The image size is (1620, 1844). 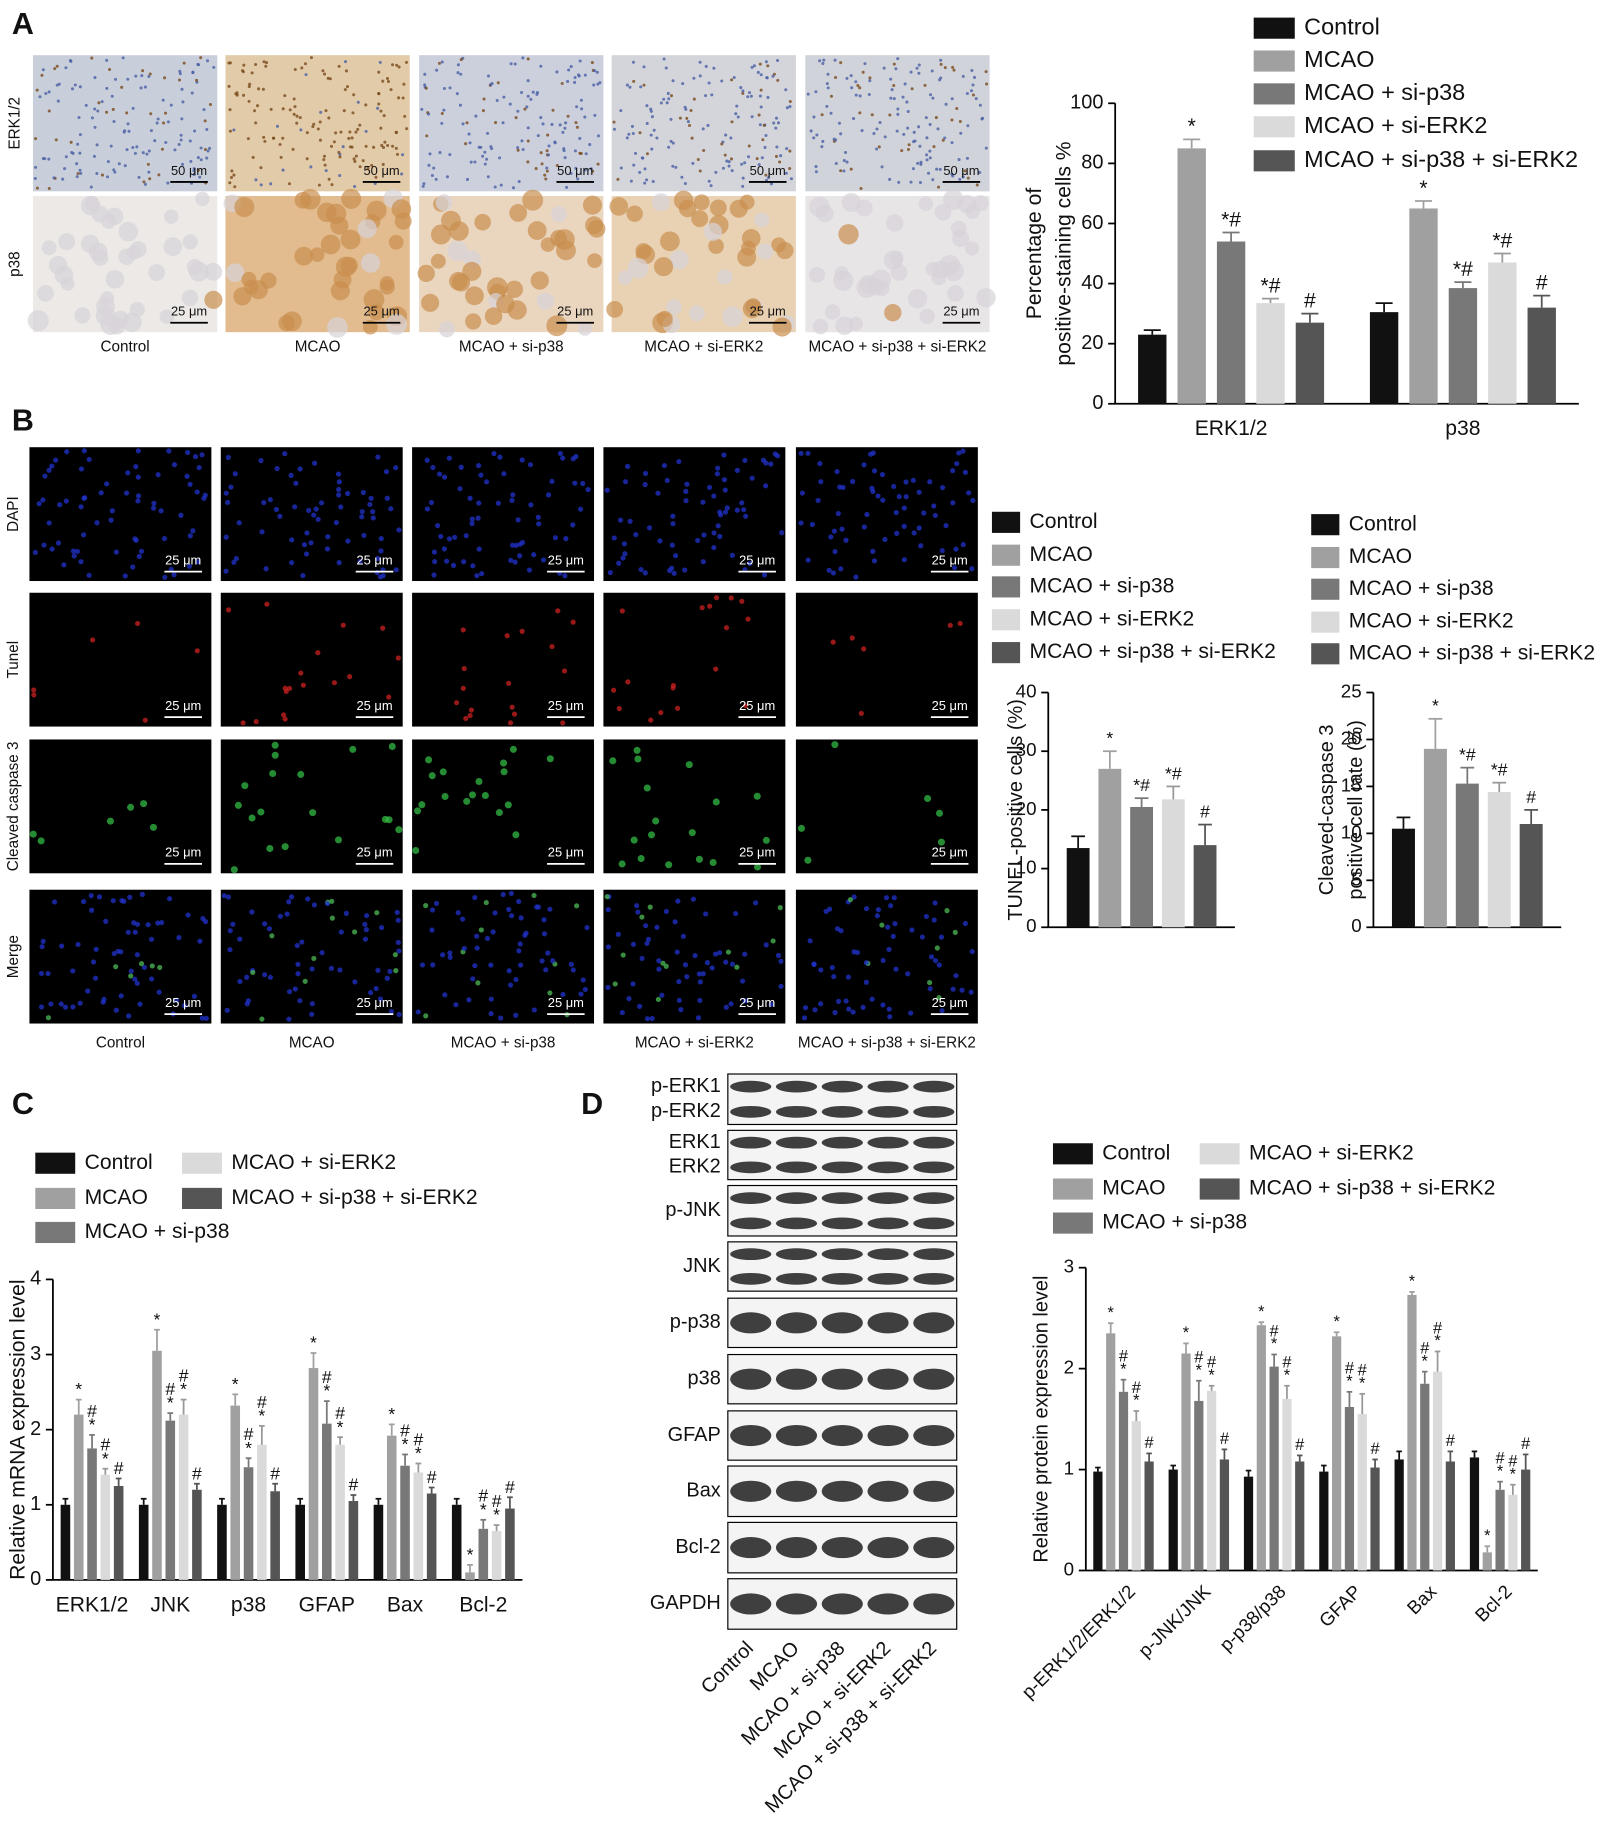 I want to click on micrograph, so click(x=311, y=659).